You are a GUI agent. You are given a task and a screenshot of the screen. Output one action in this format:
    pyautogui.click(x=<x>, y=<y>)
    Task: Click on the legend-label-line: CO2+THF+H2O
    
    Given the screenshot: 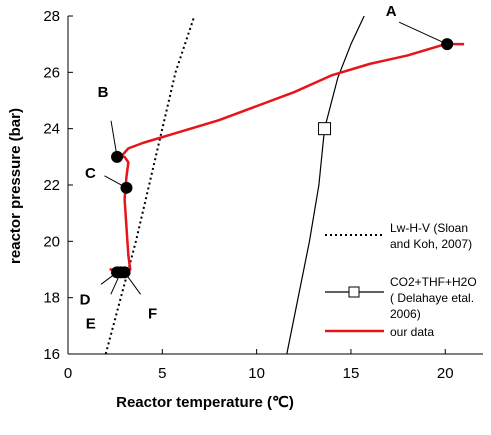 What is the action you would take?
    pyautogui.click(x=433, y=282)
    